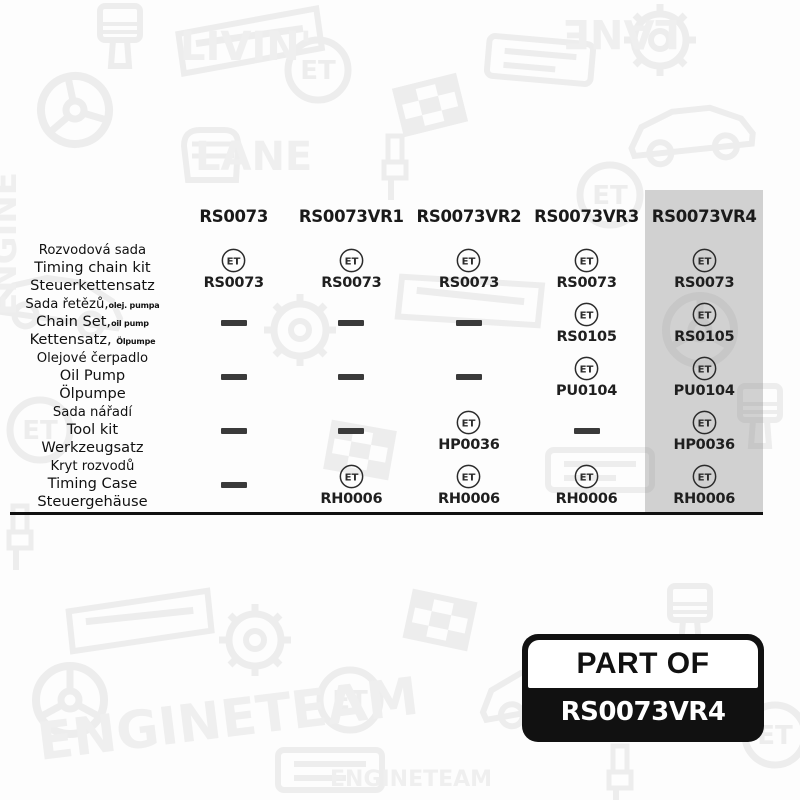  Describe the element at coordinates (586, 486) in the screenshot. I see `cell-r5-c4: ET RH0006` at that location.